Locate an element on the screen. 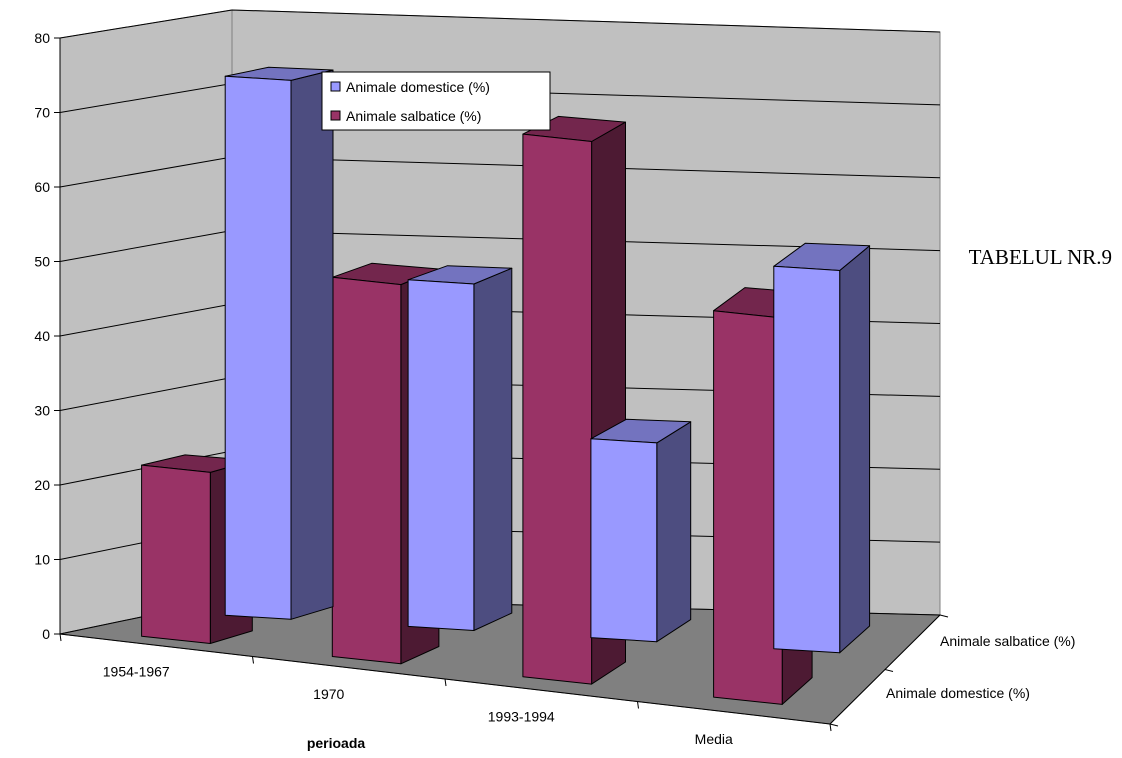 Image resolution: width=1122 pixels, height=758 pixels. depth-tick-label: Animale salbatice (%) is located at coordinates (1007, 641).